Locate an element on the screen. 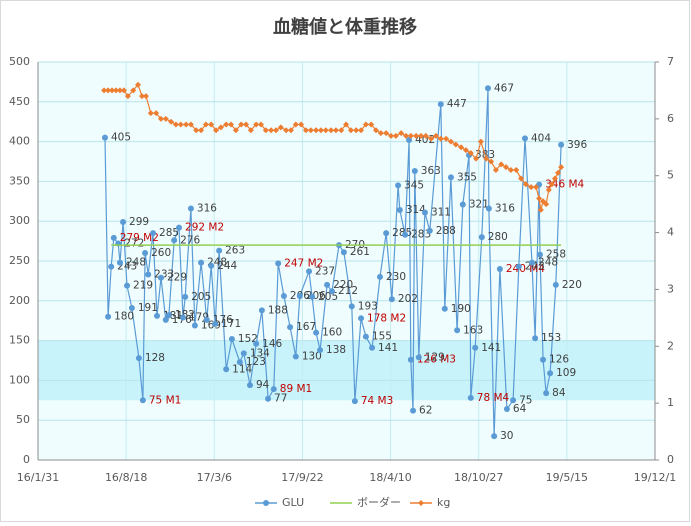 This screenshot has height=526, width=691. data-label: 163 is located at coordinates (473, 330).